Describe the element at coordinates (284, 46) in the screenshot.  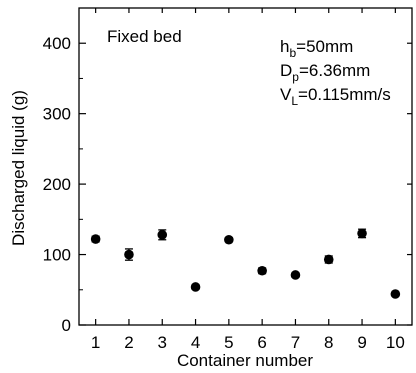
I see `parameter-hb-symbol: h` at that location.